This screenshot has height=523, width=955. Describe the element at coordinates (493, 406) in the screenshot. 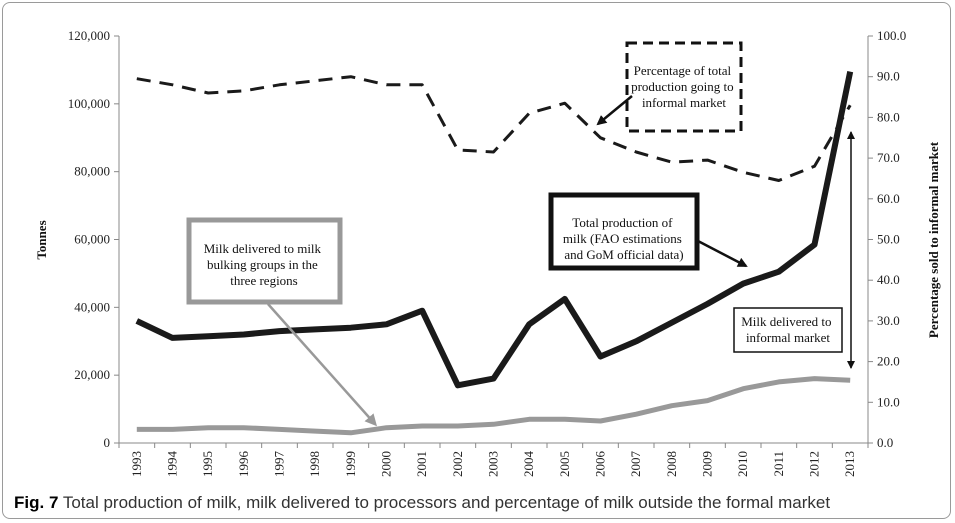

I see `series-line-delivered` at that location.